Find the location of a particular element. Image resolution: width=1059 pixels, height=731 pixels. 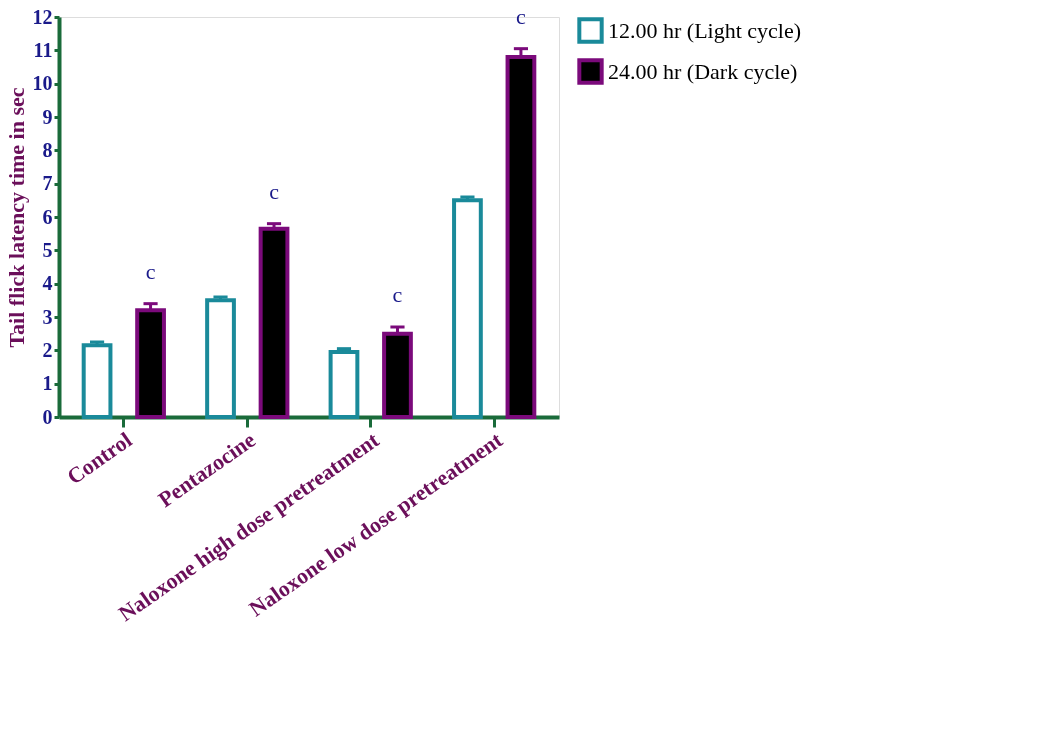

y-tick-label: 4 is located at coordinates (47, 283).